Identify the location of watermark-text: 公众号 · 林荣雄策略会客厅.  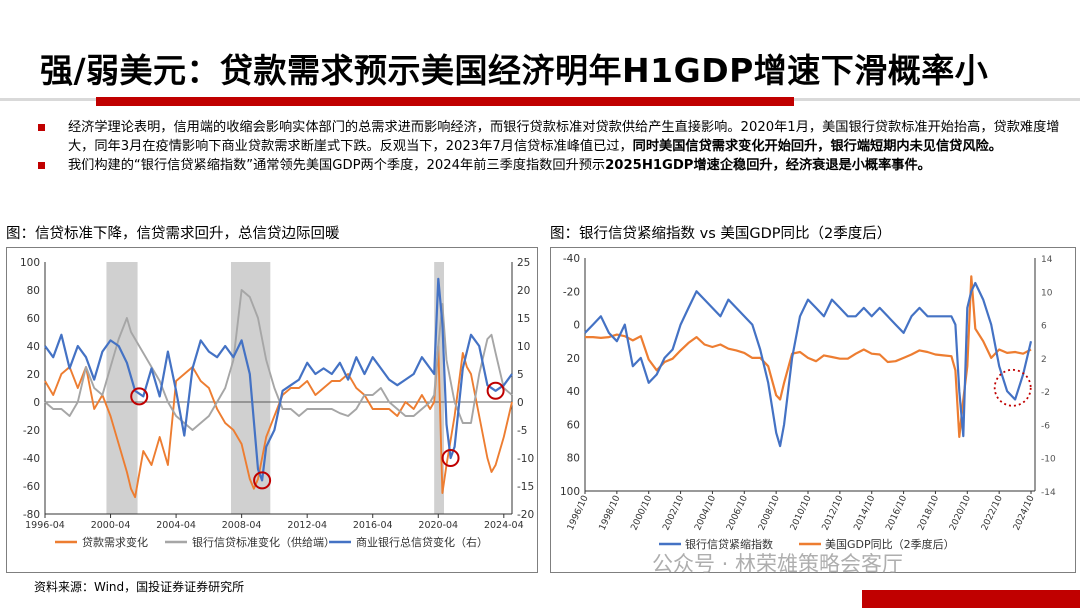
(778, 564).